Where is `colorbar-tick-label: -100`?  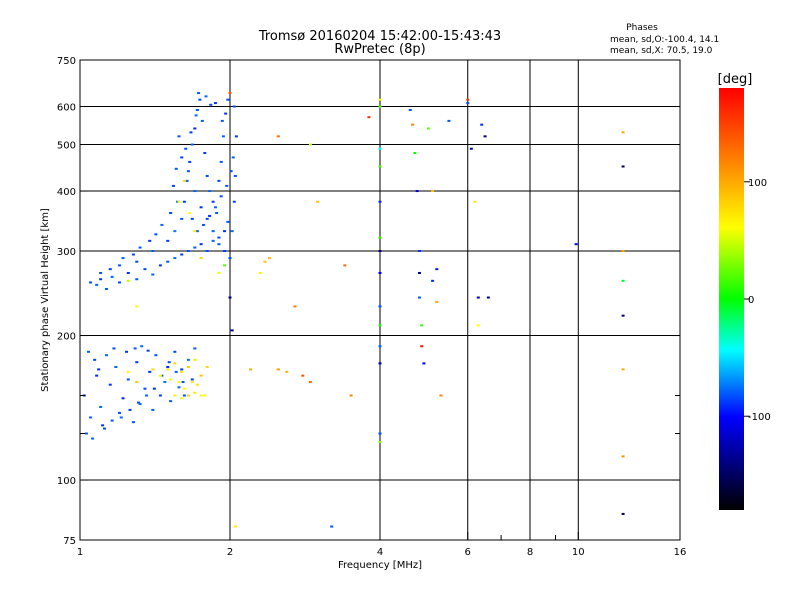 colorbar-tick-label: -100 is located at coordinates (759, 417).